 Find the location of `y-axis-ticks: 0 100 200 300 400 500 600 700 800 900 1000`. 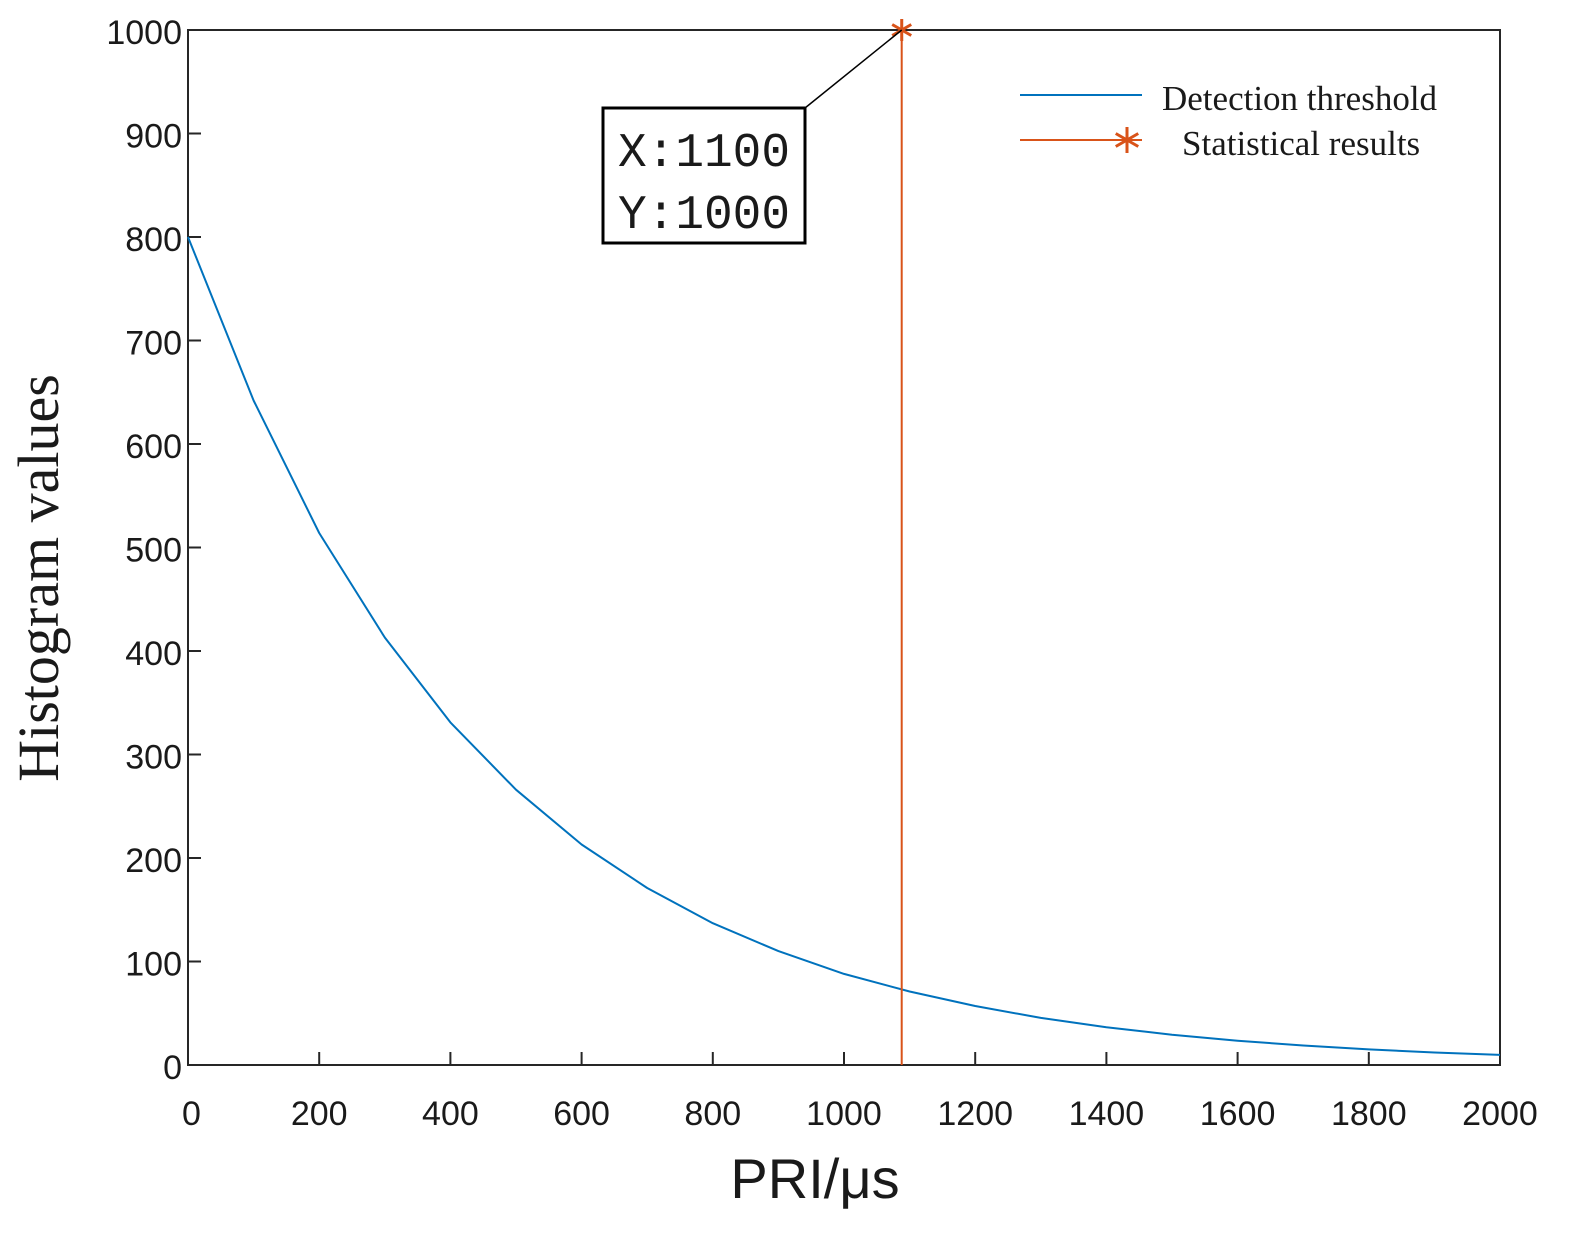

y-axis-ticks: 0 100 200 300 400 500 600 700 800 900 1000 is located at coordinates (153, 550).